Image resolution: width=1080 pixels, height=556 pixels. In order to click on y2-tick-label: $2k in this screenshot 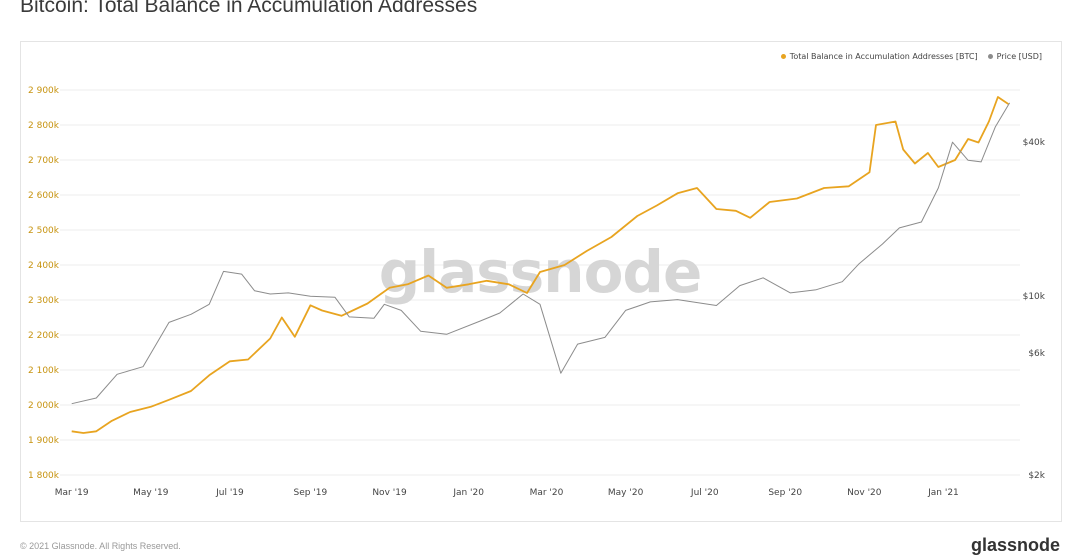, I will do `click(1036, 476)`.